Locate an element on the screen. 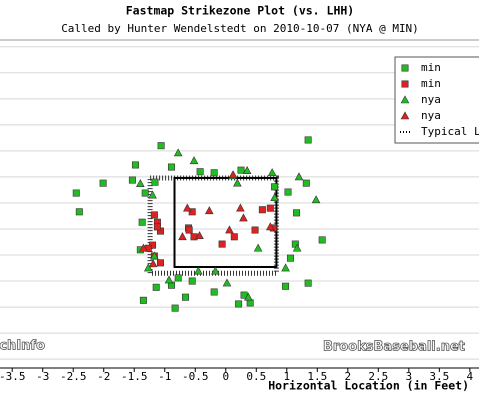 This screenshot has height=400, width=479. x-tick-label: 4 is located at coordinates (470, 376).